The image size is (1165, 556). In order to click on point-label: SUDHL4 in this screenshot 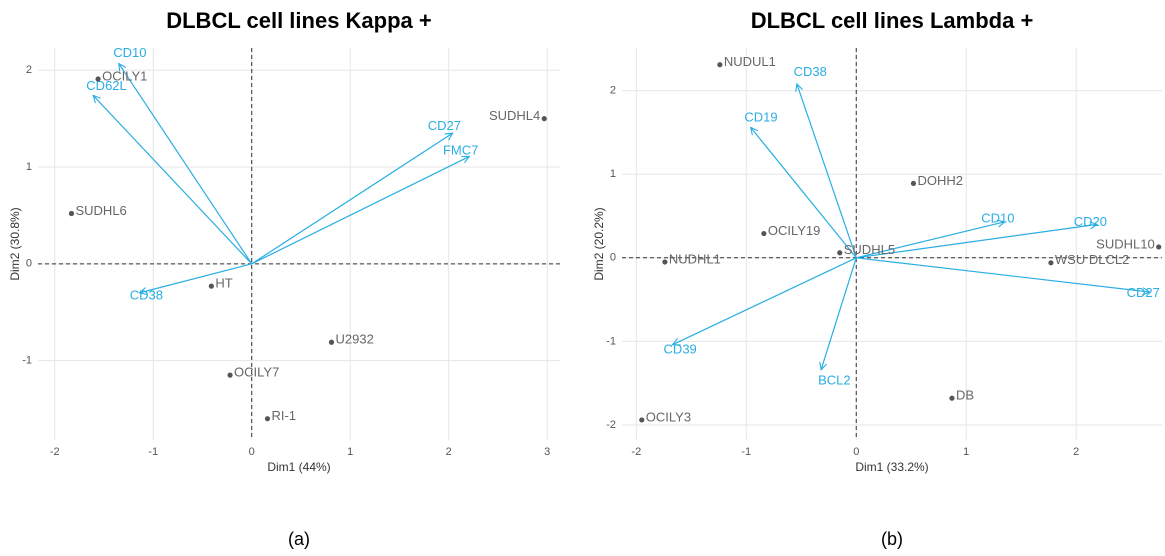, I will do `click(514, 115)`.